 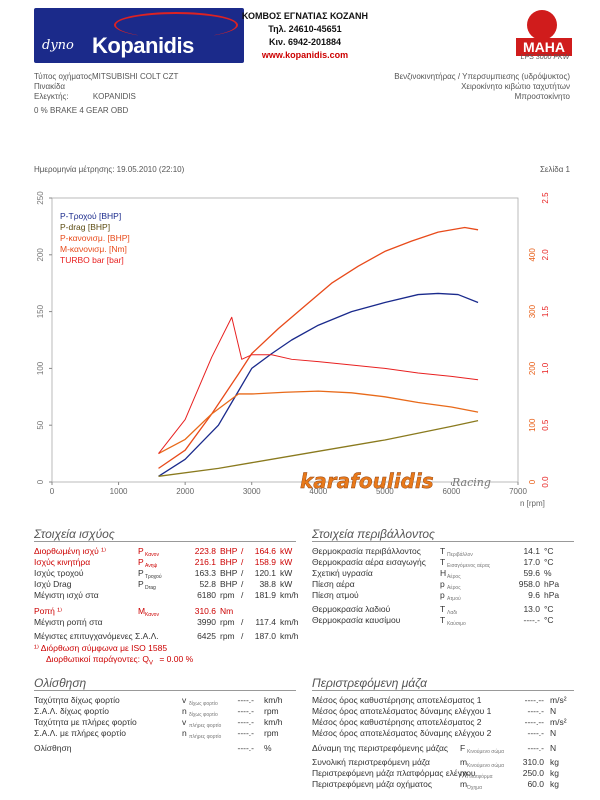 What do you see at coordinates (63, 76) in the screenshot?
I see `vehicle-type-label: Τύπος οχήματος` at bounding box center [63, 76].